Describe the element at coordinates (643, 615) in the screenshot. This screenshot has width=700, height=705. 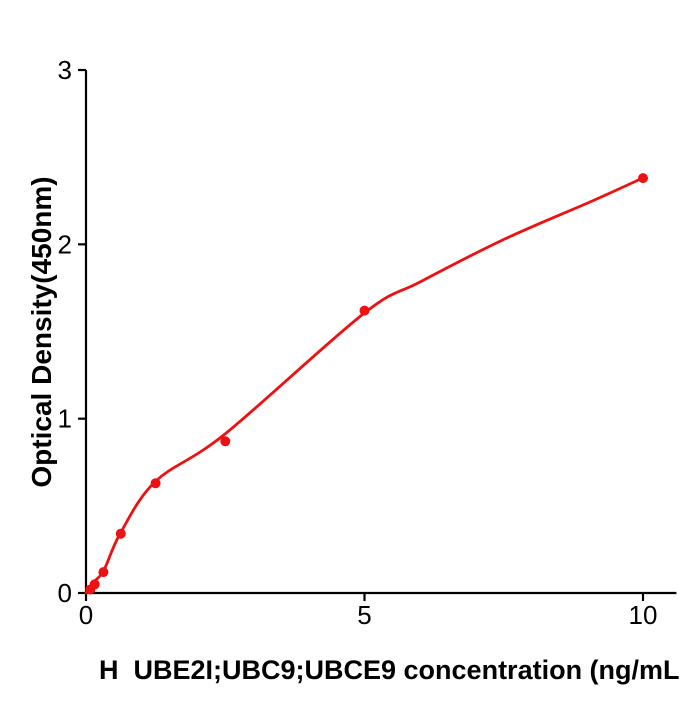
I see `x-tick-label: 10` at that location.